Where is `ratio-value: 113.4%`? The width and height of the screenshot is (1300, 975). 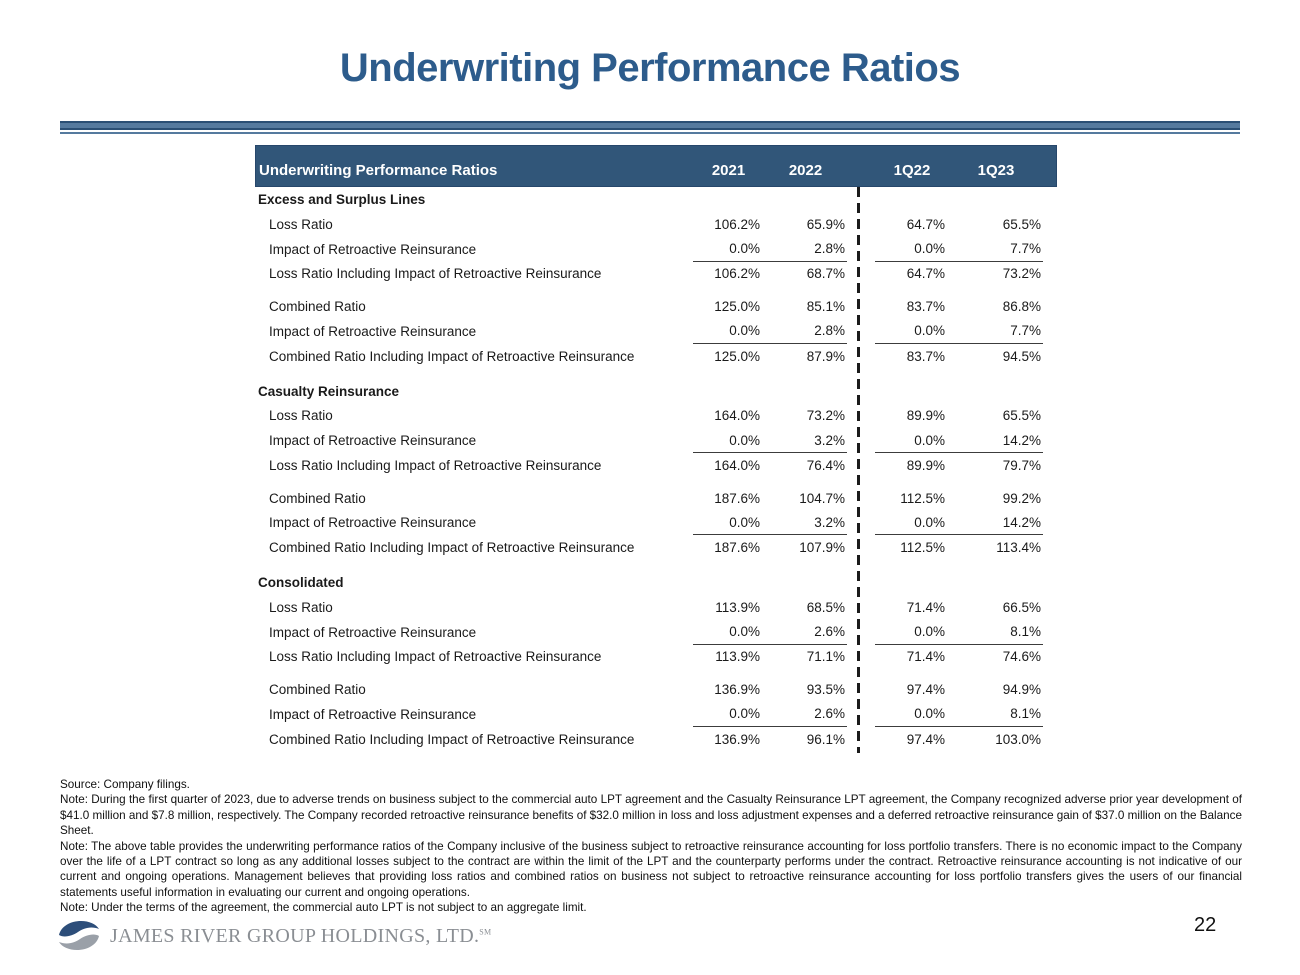 ratio-value: 113.4% is located at coordinates (1018, 548).